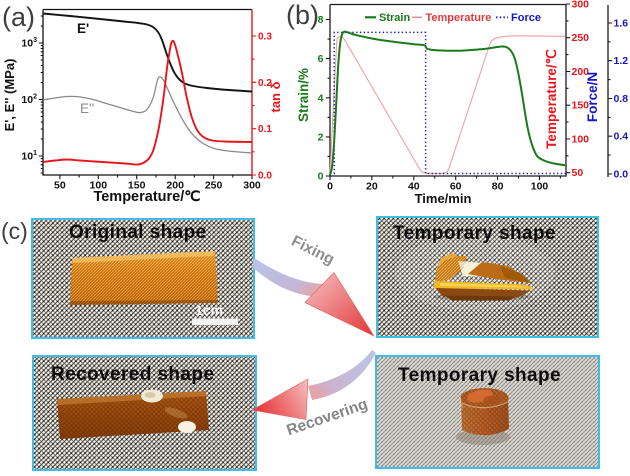 Image resolution: width=630 pixels, height=476 pixels. Describe the element at coordinates (394, 18) in the screenshot. I see `svg-text: Strain` at that location.